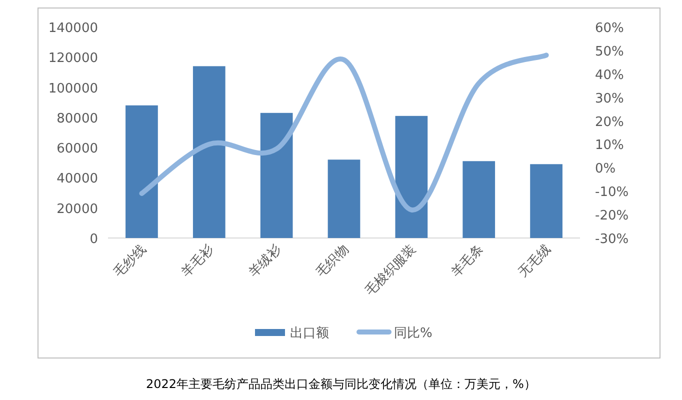 This screenshot has height=400, width=682. I want to click on x-tick-label: 毛梭织服装, so click(391, 270).